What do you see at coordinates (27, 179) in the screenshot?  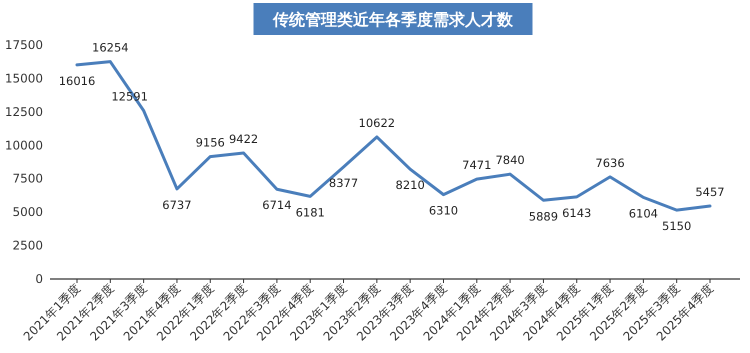 I see `y-tick-label: 7500` at bounding box center [27, 179].